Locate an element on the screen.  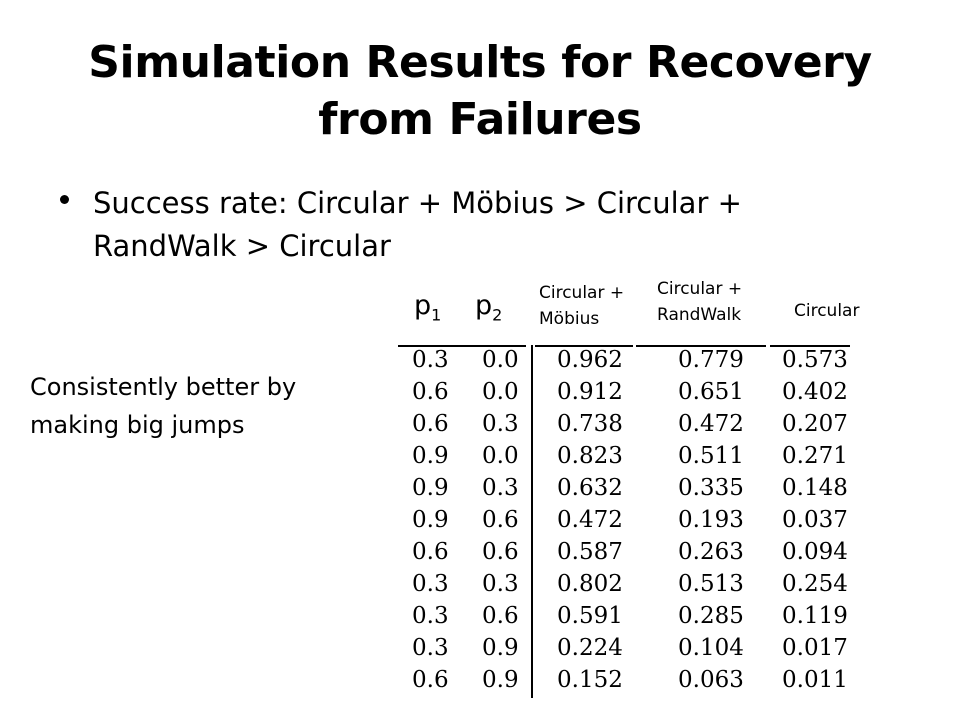
cell-mobius: 0.802 is located at coordinates (590, 584).